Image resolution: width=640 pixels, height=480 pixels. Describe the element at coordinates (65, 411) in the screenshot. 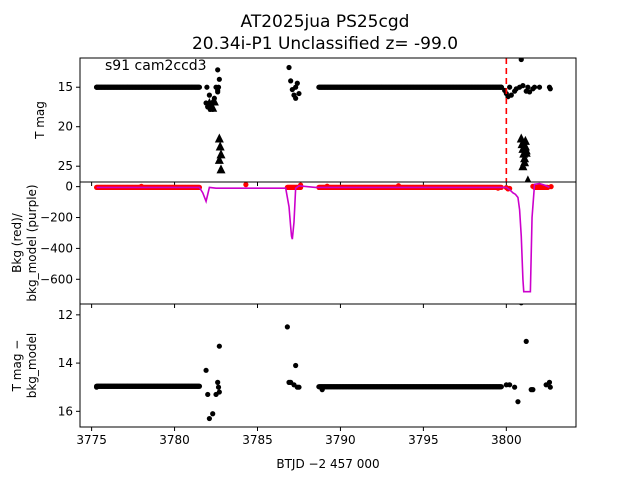

I see `y-tick-label: 16` at that location.